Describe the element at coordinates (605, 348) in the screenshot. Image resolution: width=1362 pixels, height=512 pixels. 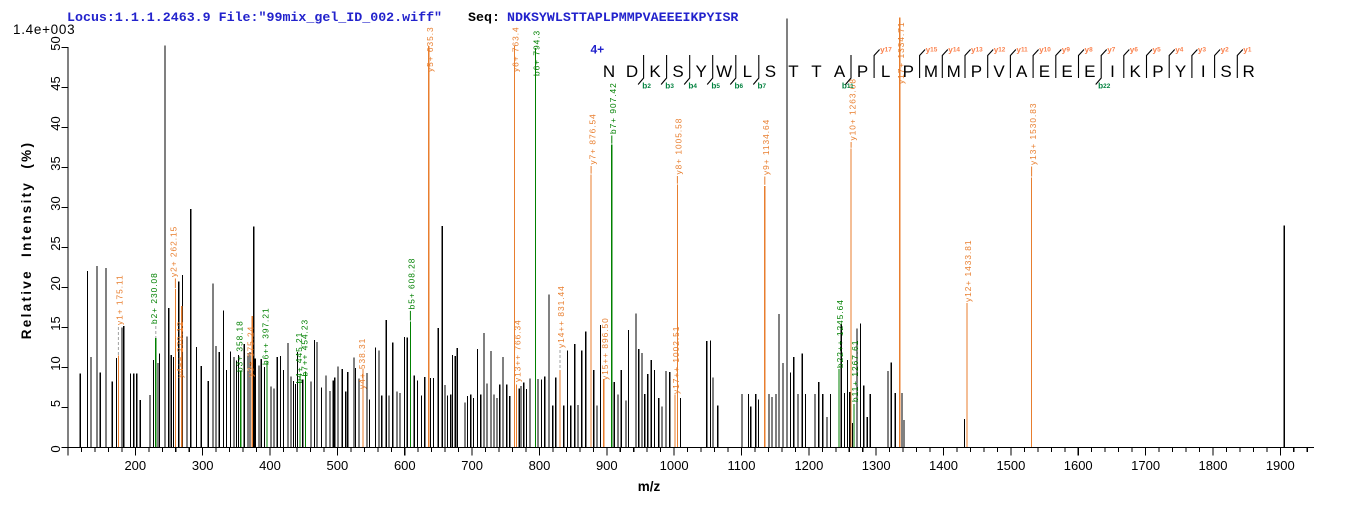
I see `svg-text: y15++ 896.50` at that location.